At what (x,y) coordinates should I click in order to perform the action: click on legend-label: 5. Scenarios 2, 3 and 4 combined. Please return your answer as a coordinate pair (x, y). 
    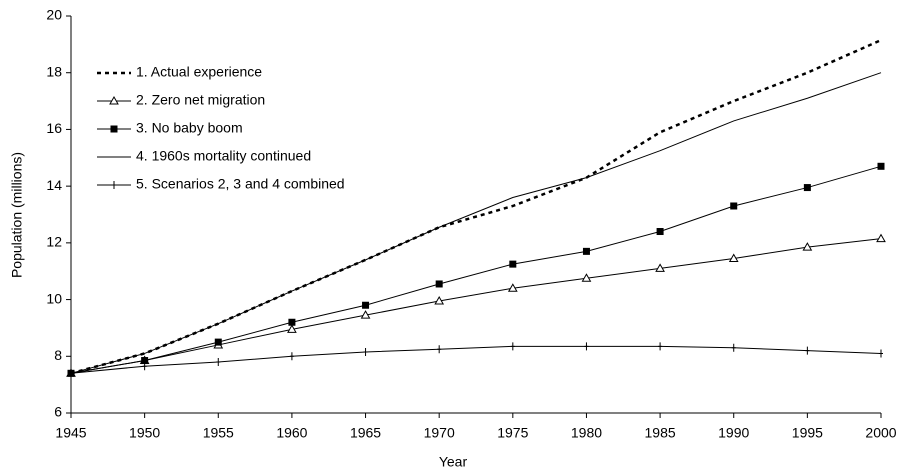
    Looking at the image, I should click on (240, 184).